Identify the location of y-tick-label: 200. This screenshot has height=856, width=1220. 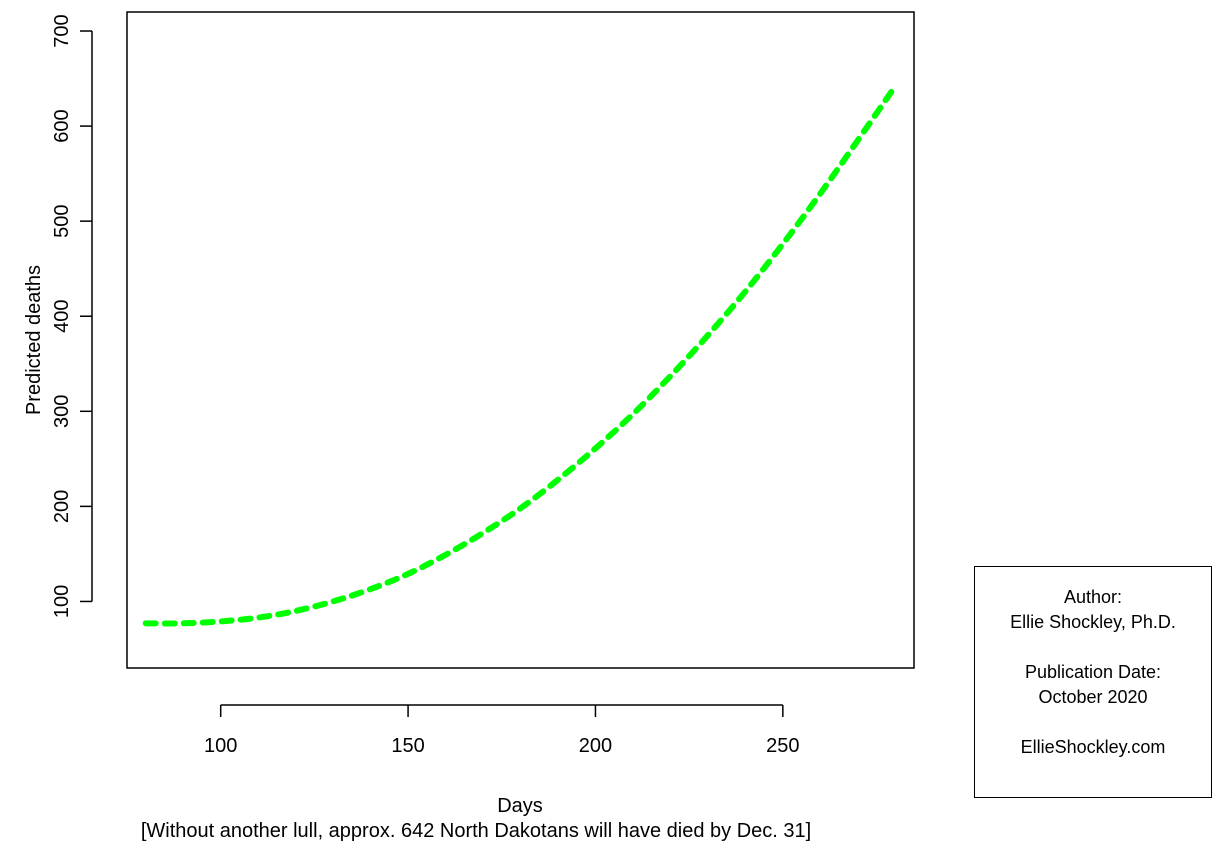
(62, 506).